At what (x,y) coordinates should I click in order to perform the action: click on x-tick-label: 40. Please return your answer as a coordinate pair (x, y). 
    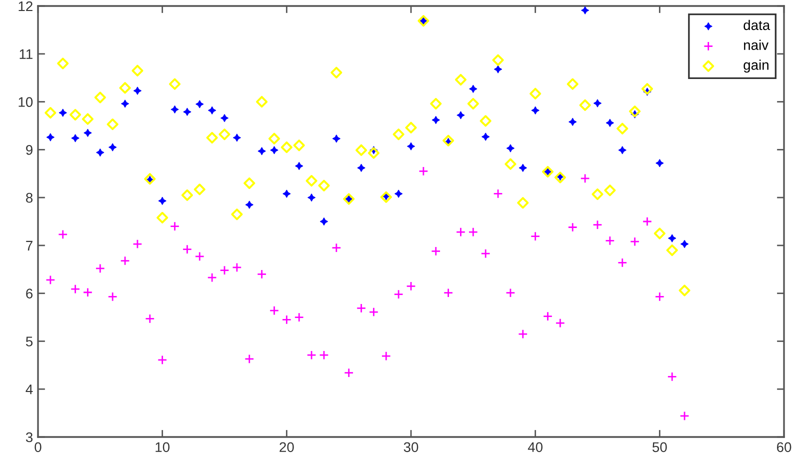
    Looking at the image, I should click on (535, 447).